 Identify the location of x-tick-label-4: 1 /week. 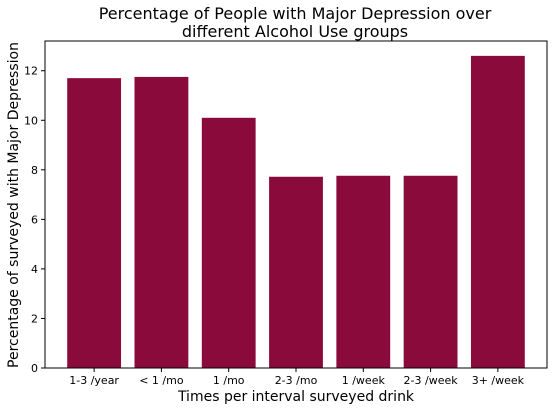
(364, 380).